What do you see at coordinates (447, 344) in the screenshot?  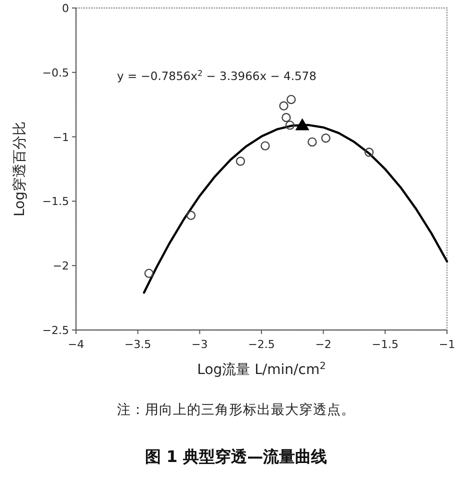 I see `x-tick-label: −1` at bounding box center [447, 344].